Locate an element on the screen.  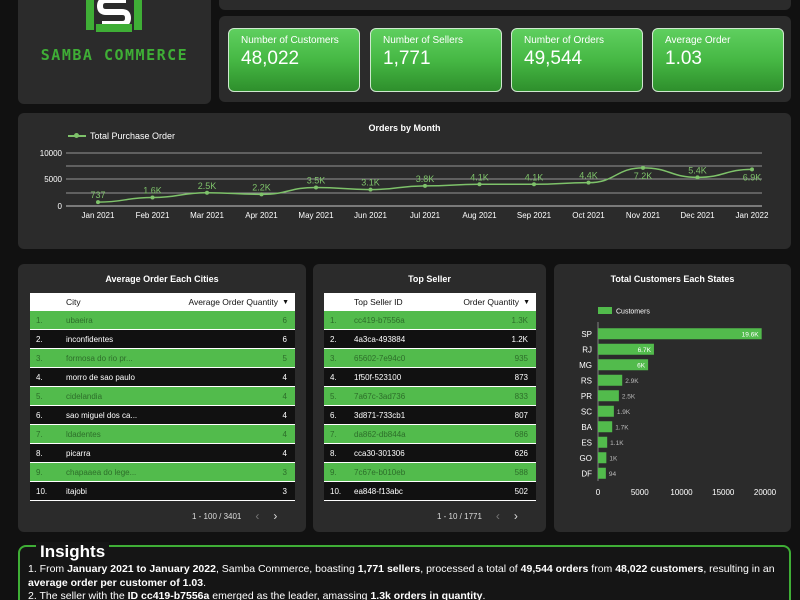
data-label: 6.7K is located at coordinates (645, 350).